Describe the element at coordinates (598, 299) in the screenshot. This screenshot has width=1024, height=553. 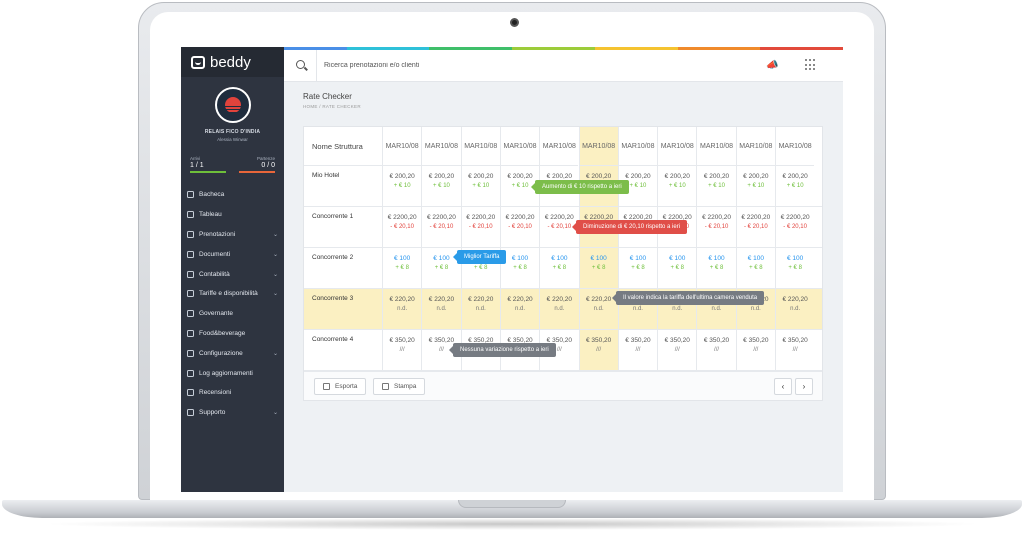
I see `rate-price: € 220,20` at that location.